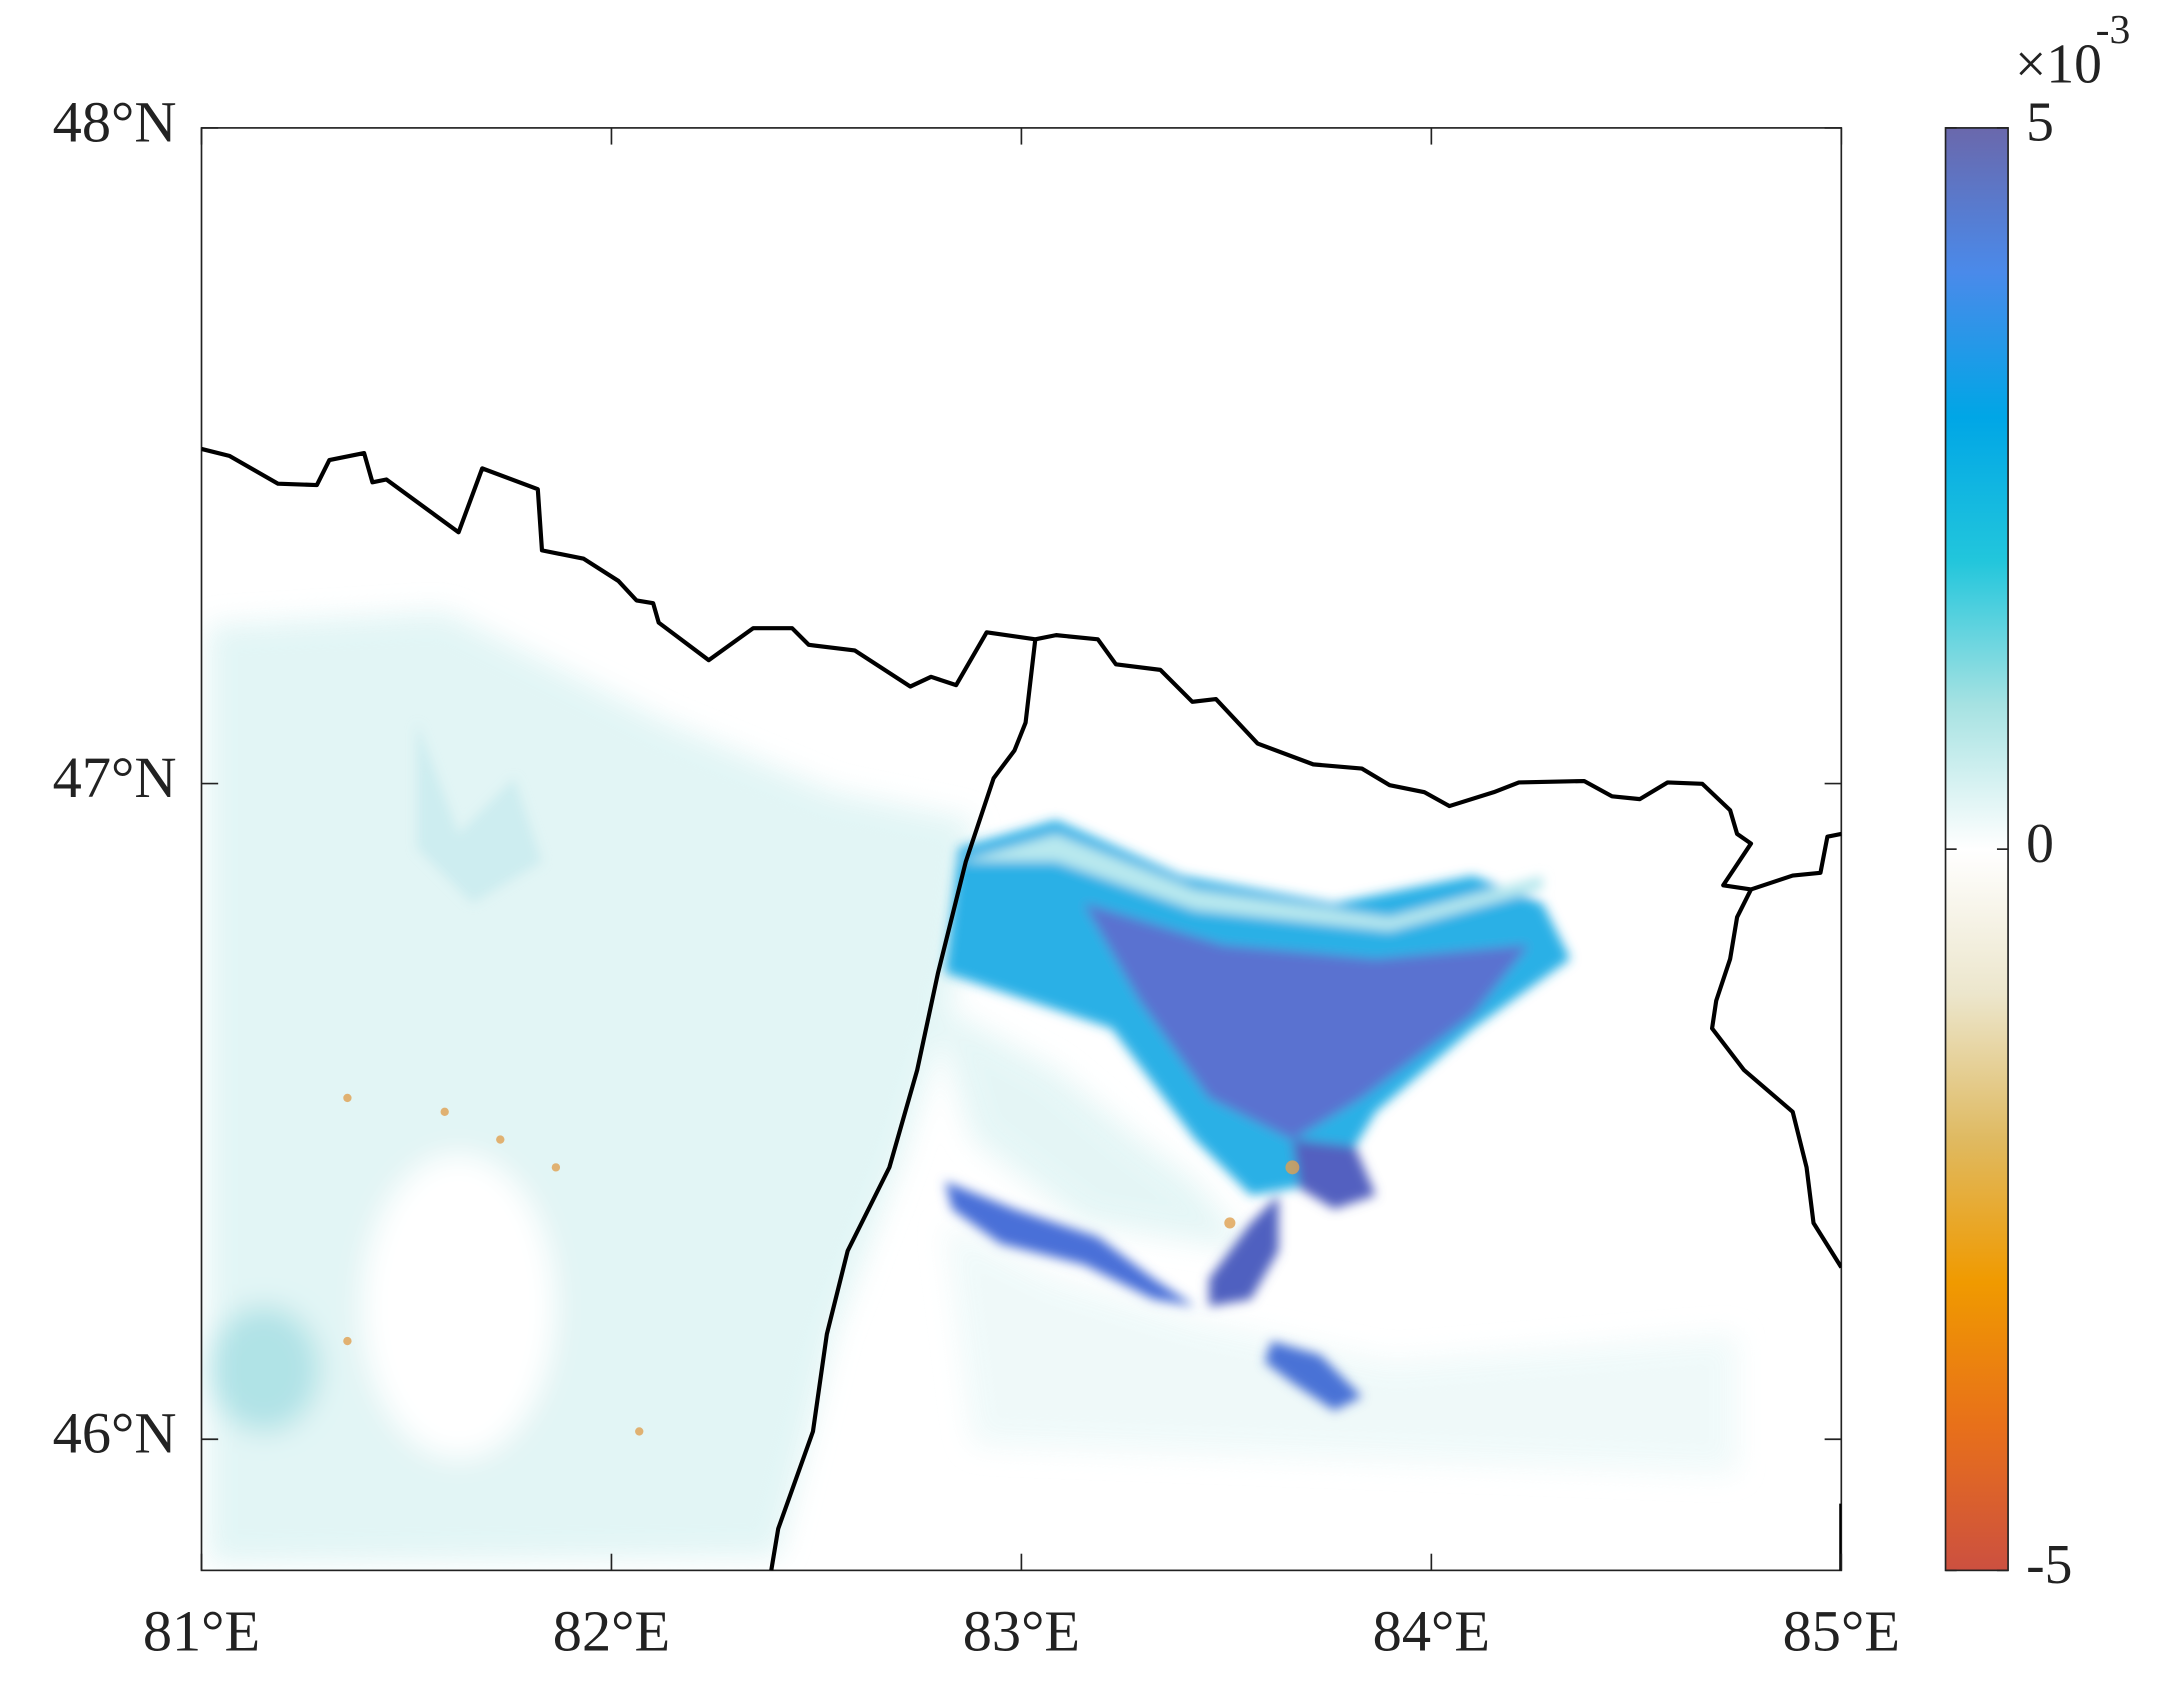 The width and height of the screenshot is (2179, 1683). Describe the element at coordinates (2040, 123) in the screenshot. I see `colorbar-tick-label: 5` at that location.